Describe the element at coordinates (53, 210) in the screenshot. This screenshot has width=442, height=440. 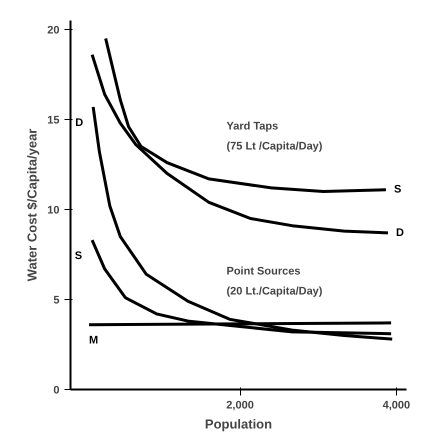
I see `y-tick-label: 10` at that location.